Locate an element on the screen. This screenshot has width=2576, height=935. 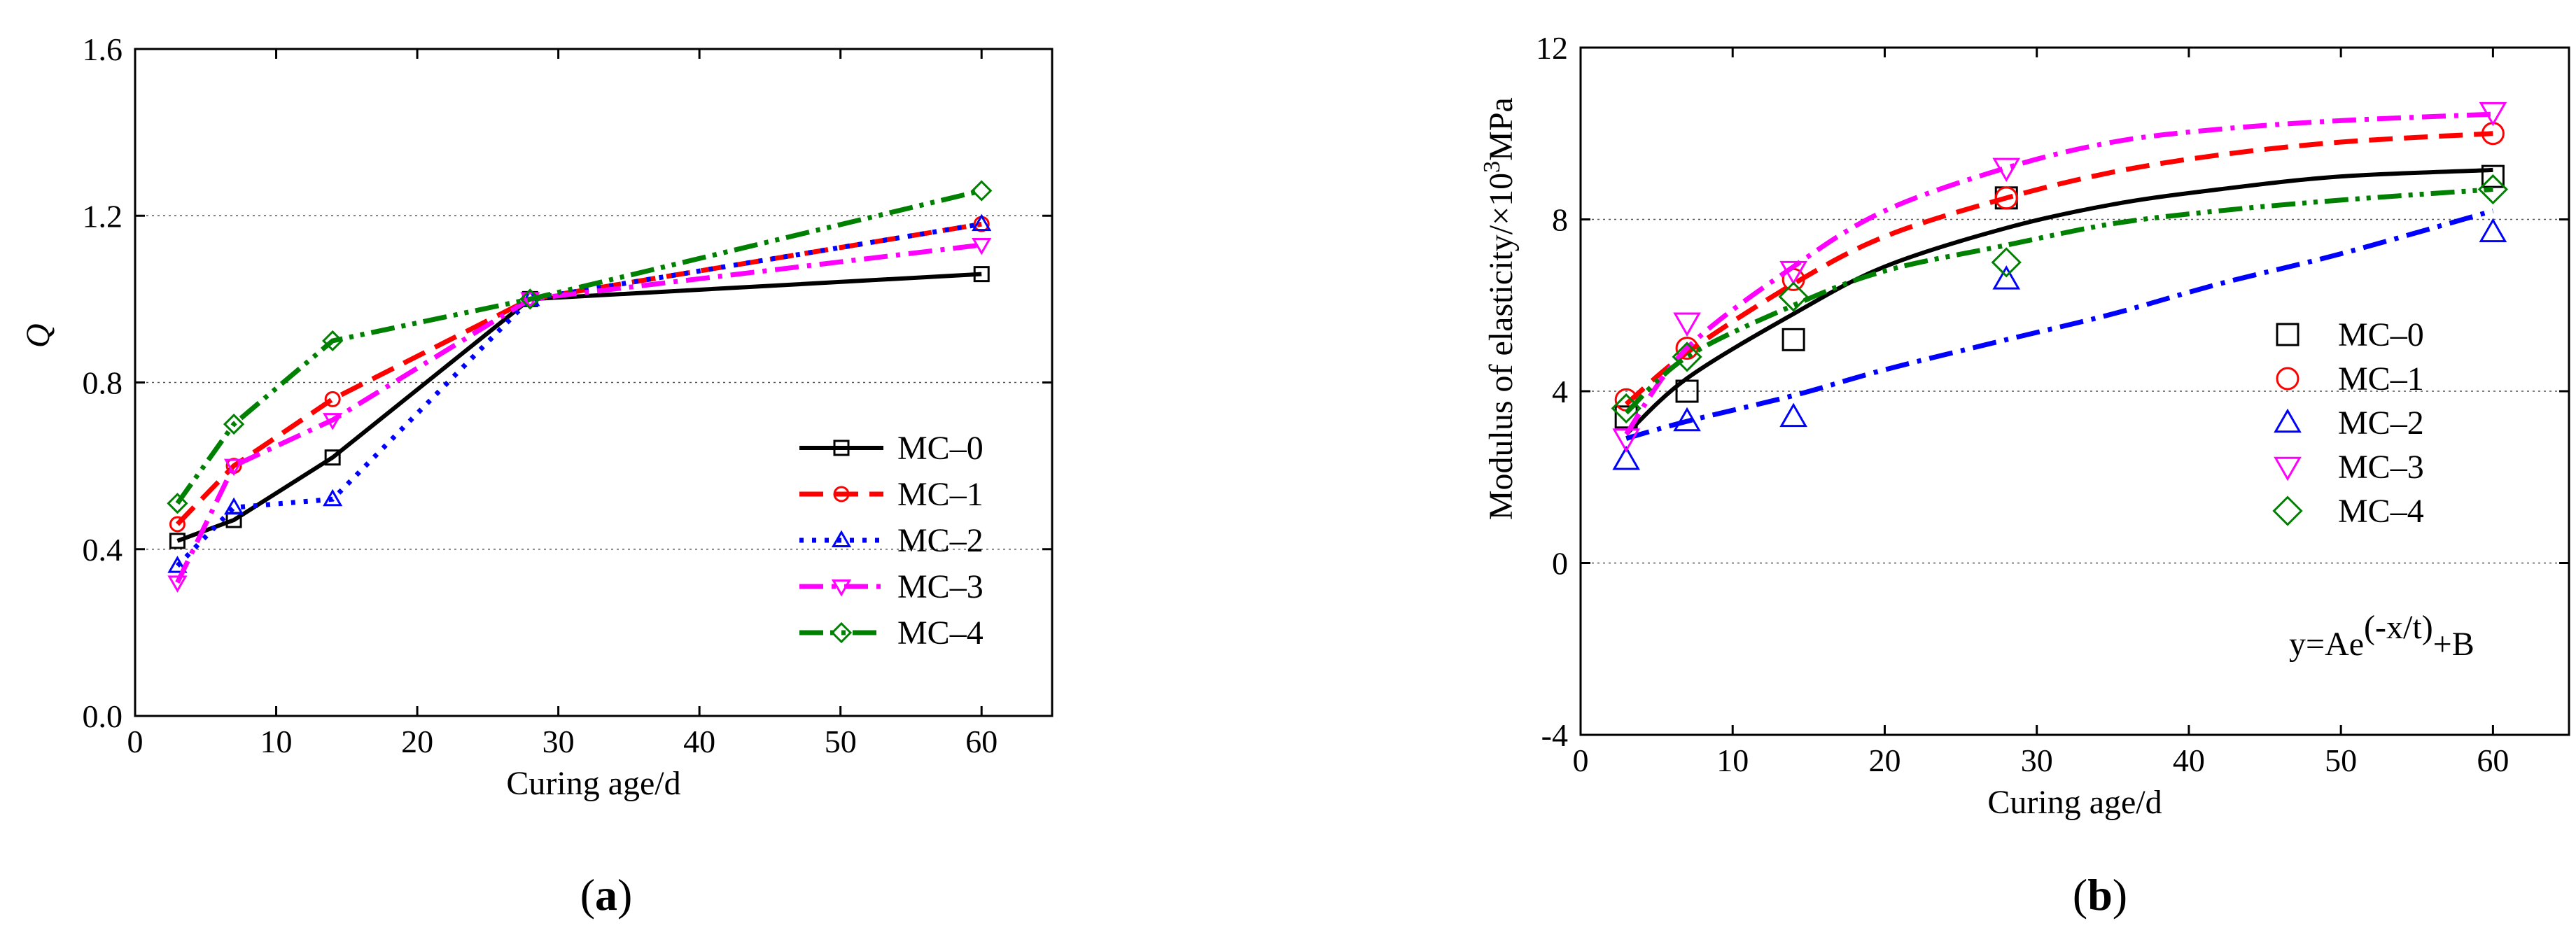
y-tick-label: 0.4 is located at coordinates (103, 550).